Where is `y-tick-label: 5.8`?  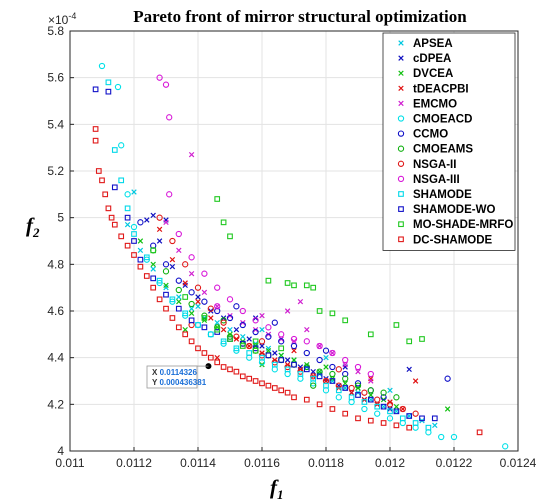 y-tick-label: 5.8 is located at coordinates (55, 31).